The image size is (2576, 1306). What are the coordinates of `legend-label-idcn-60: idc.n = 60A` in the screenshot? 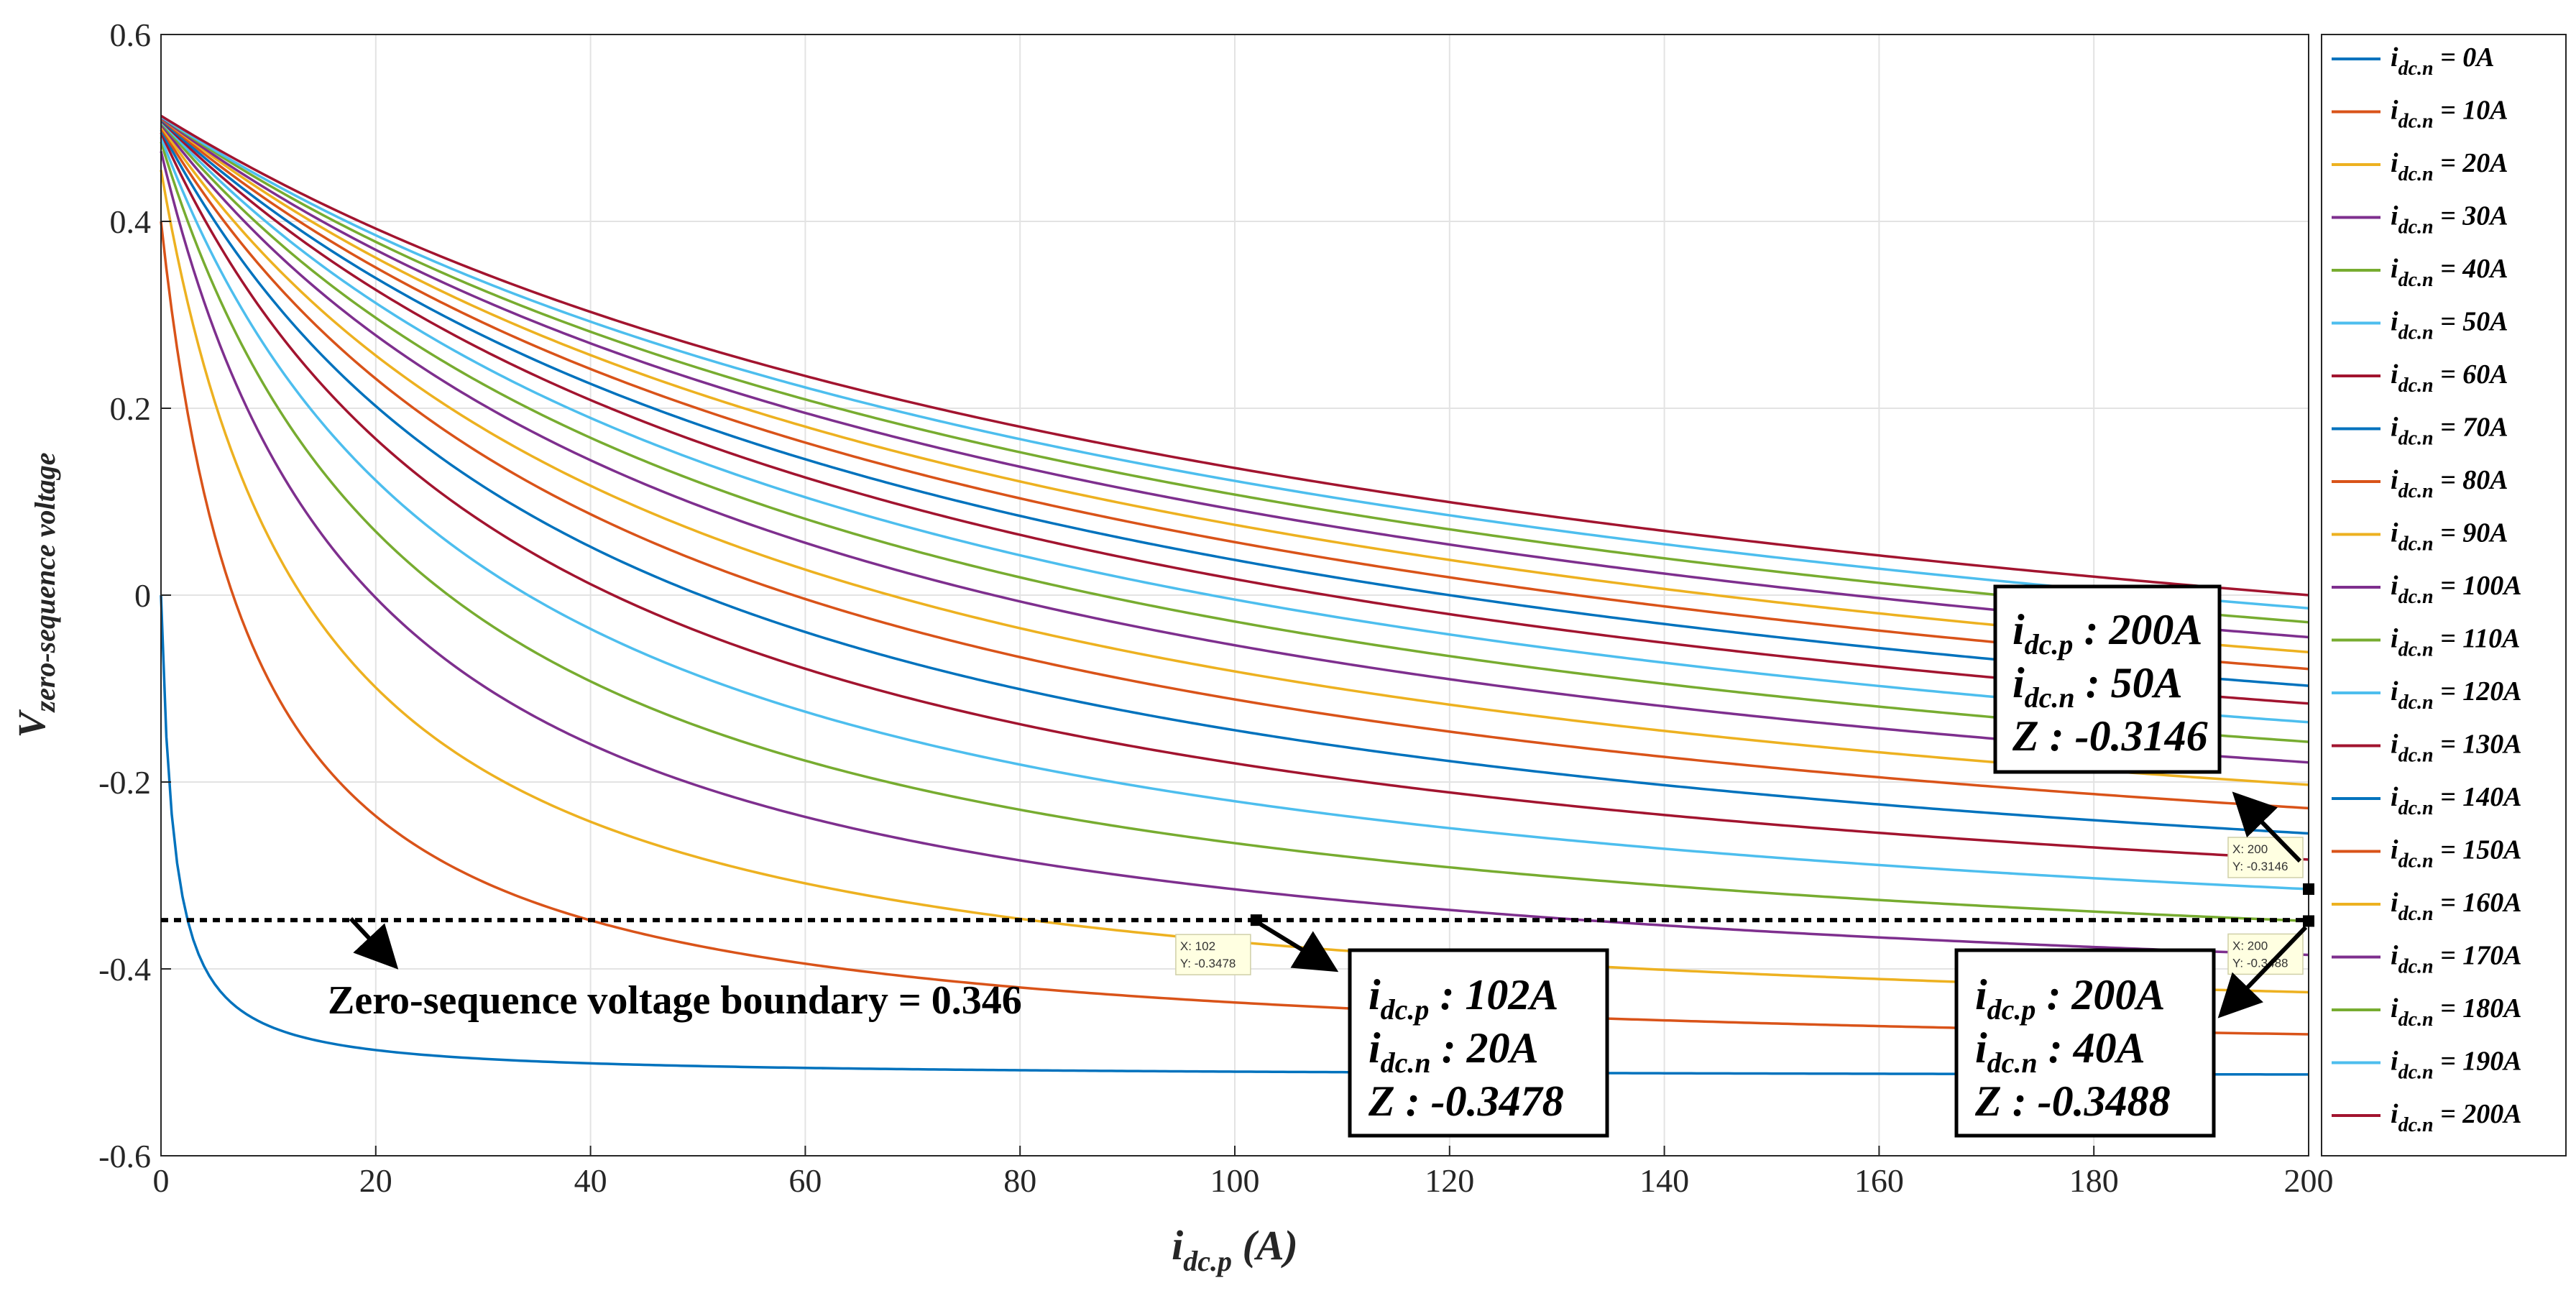 It's located at (2449, 378).